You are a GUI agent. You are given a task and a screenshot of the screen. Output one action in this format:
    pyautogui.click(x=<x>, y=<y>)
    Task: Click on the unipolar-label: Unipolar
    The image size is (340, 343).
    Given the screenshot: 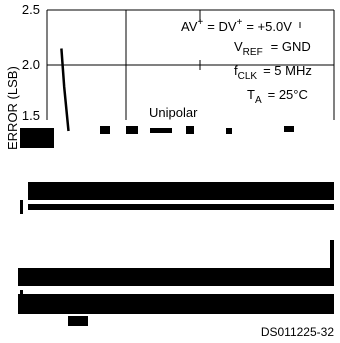 What is the action you would take?
    pyautogui.click(x=178, y=112)
    